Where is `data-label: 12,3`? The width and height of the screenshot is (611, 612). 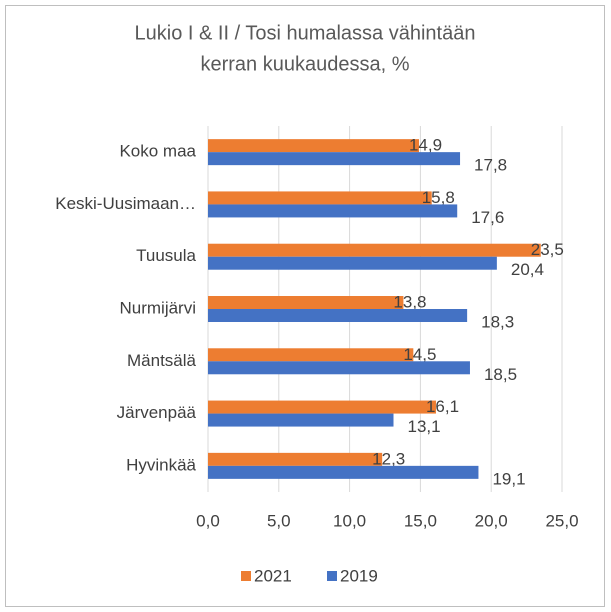
data-label: 12,3 is located at coordinates (388, 458).